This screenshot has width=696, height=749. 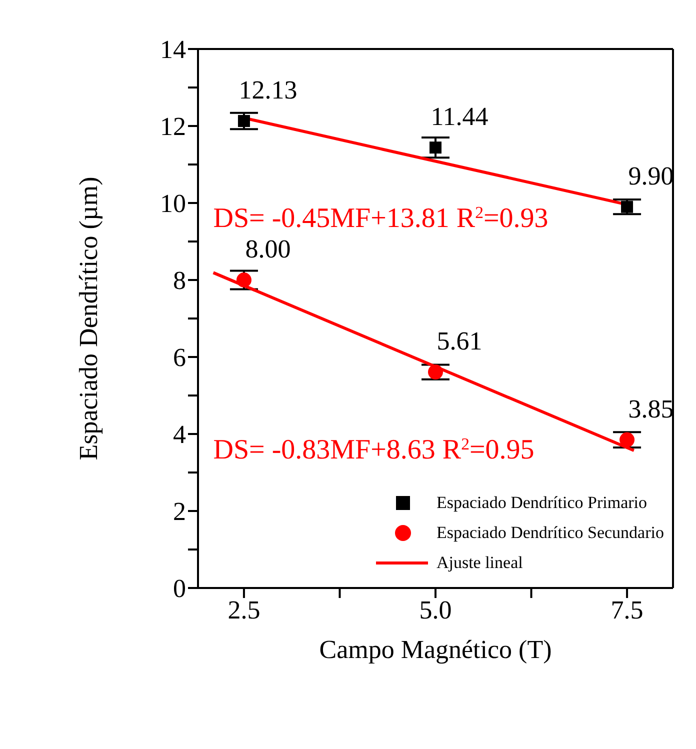 I want to click on legend-label: Ajuste lineal, so click(x=479, y=563).